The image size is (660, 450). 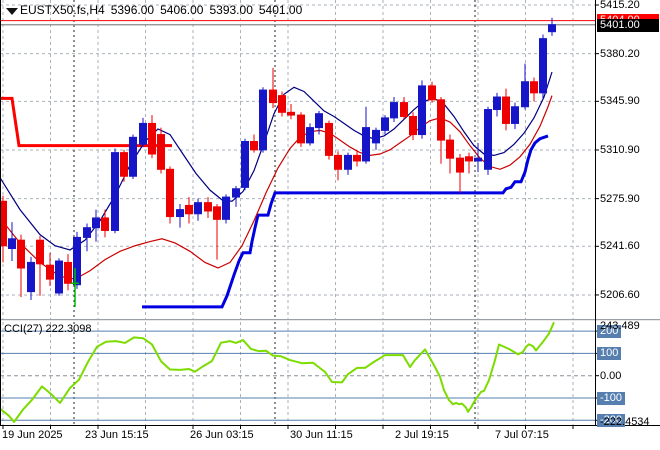 I want to click on dropdown-triangle-icon, so click(x=12, y=11).